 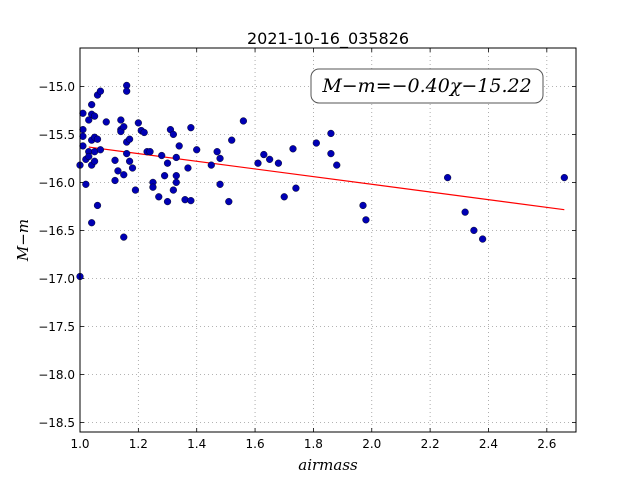 I want to click on fit-layer, so click(x=326, y=178).